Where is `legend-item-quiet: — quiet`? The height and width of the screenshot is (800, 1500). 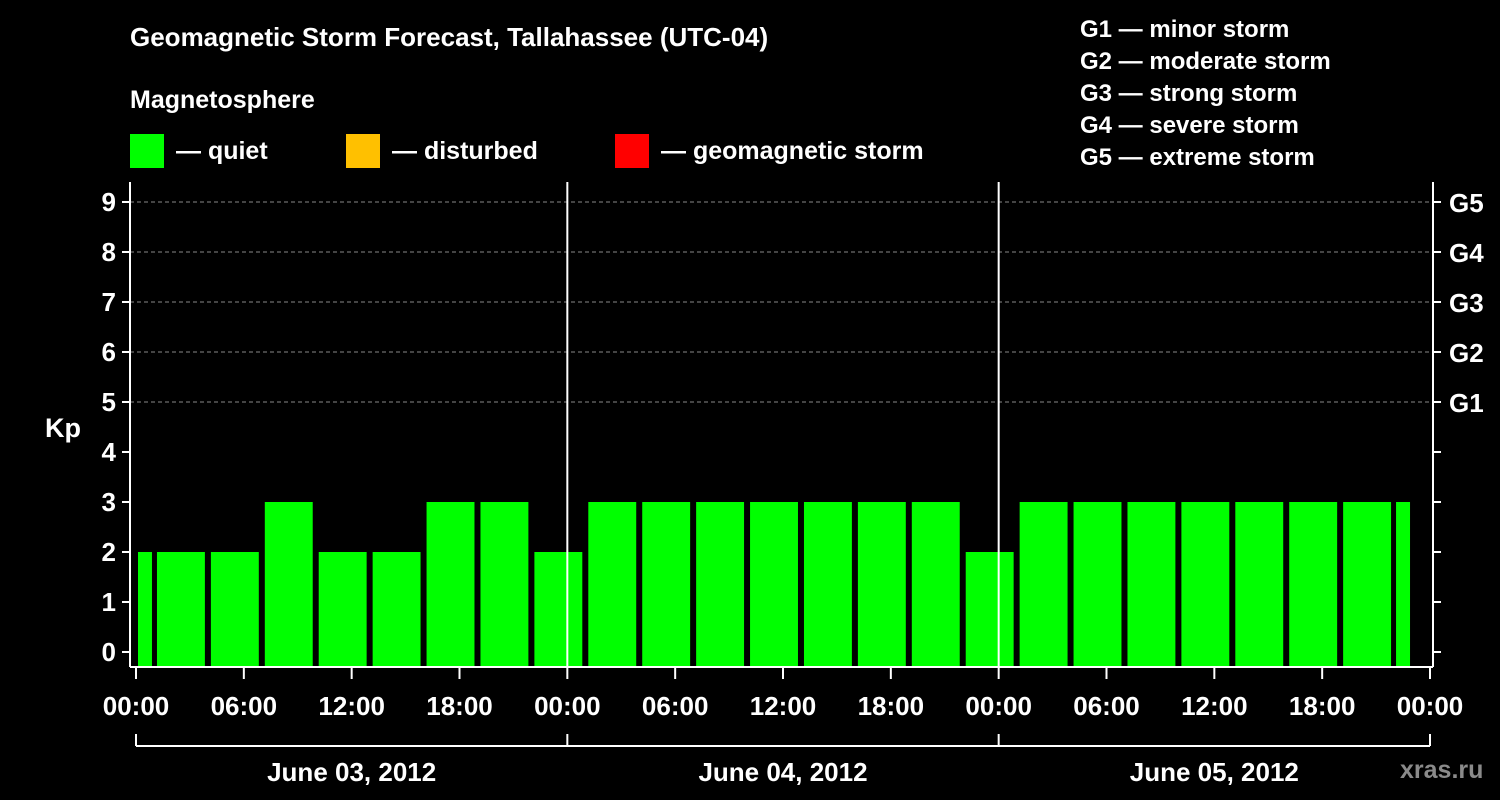 legend-item-quiet: — quiet is located at coordinates (199, 151).